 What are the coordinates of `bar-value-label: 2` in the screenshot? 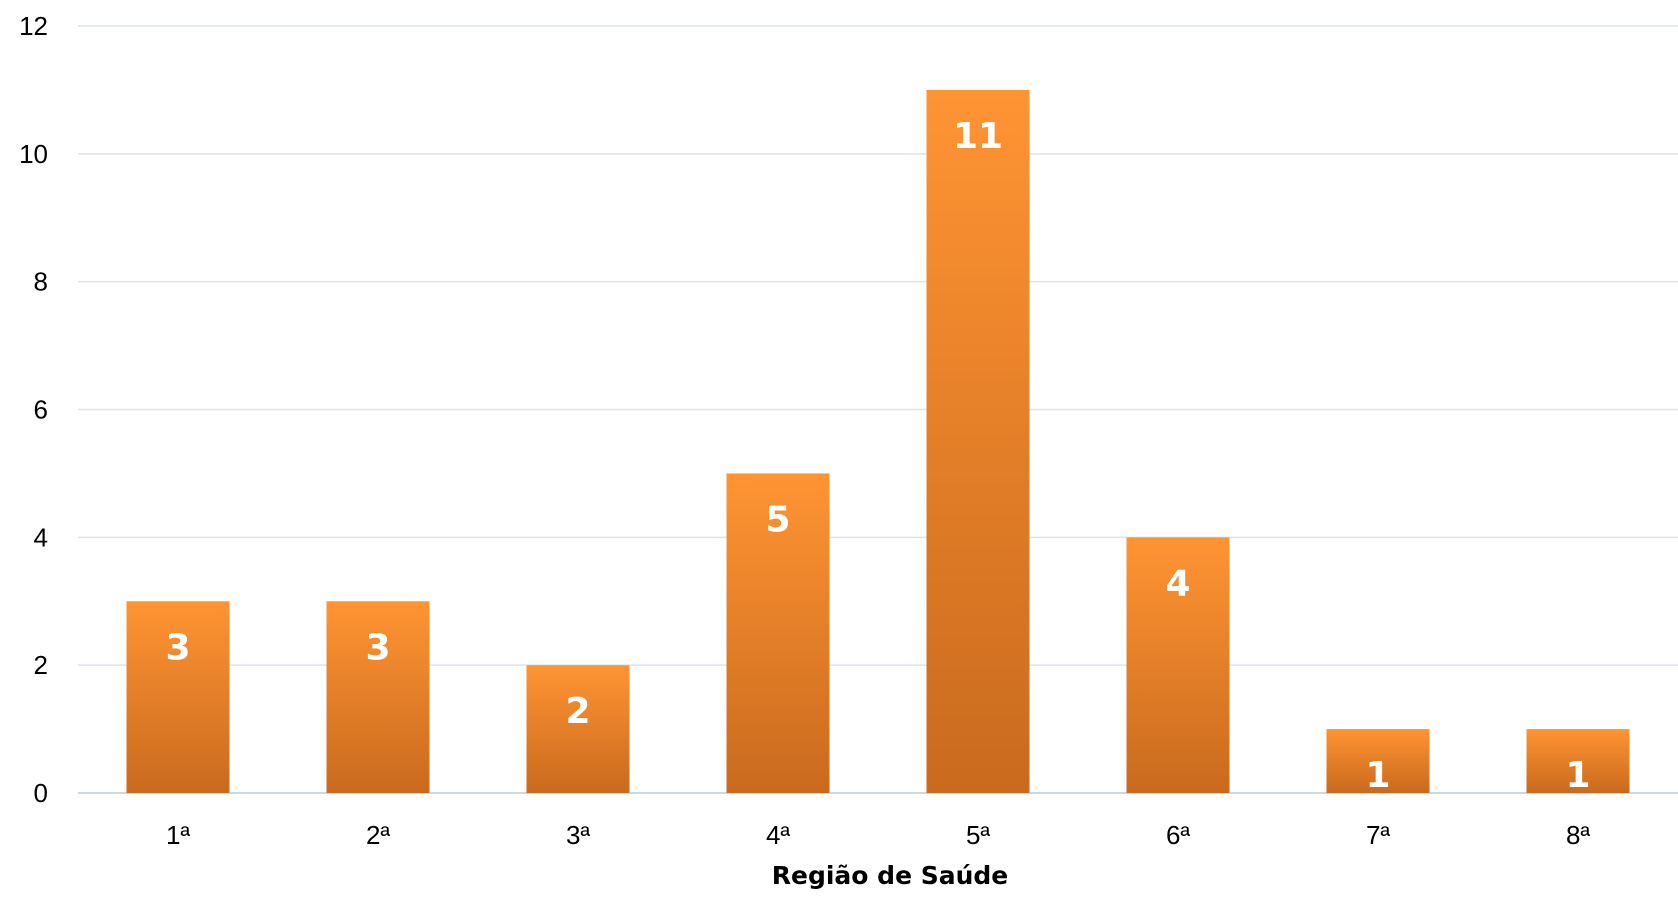 It's located at (577, 711).